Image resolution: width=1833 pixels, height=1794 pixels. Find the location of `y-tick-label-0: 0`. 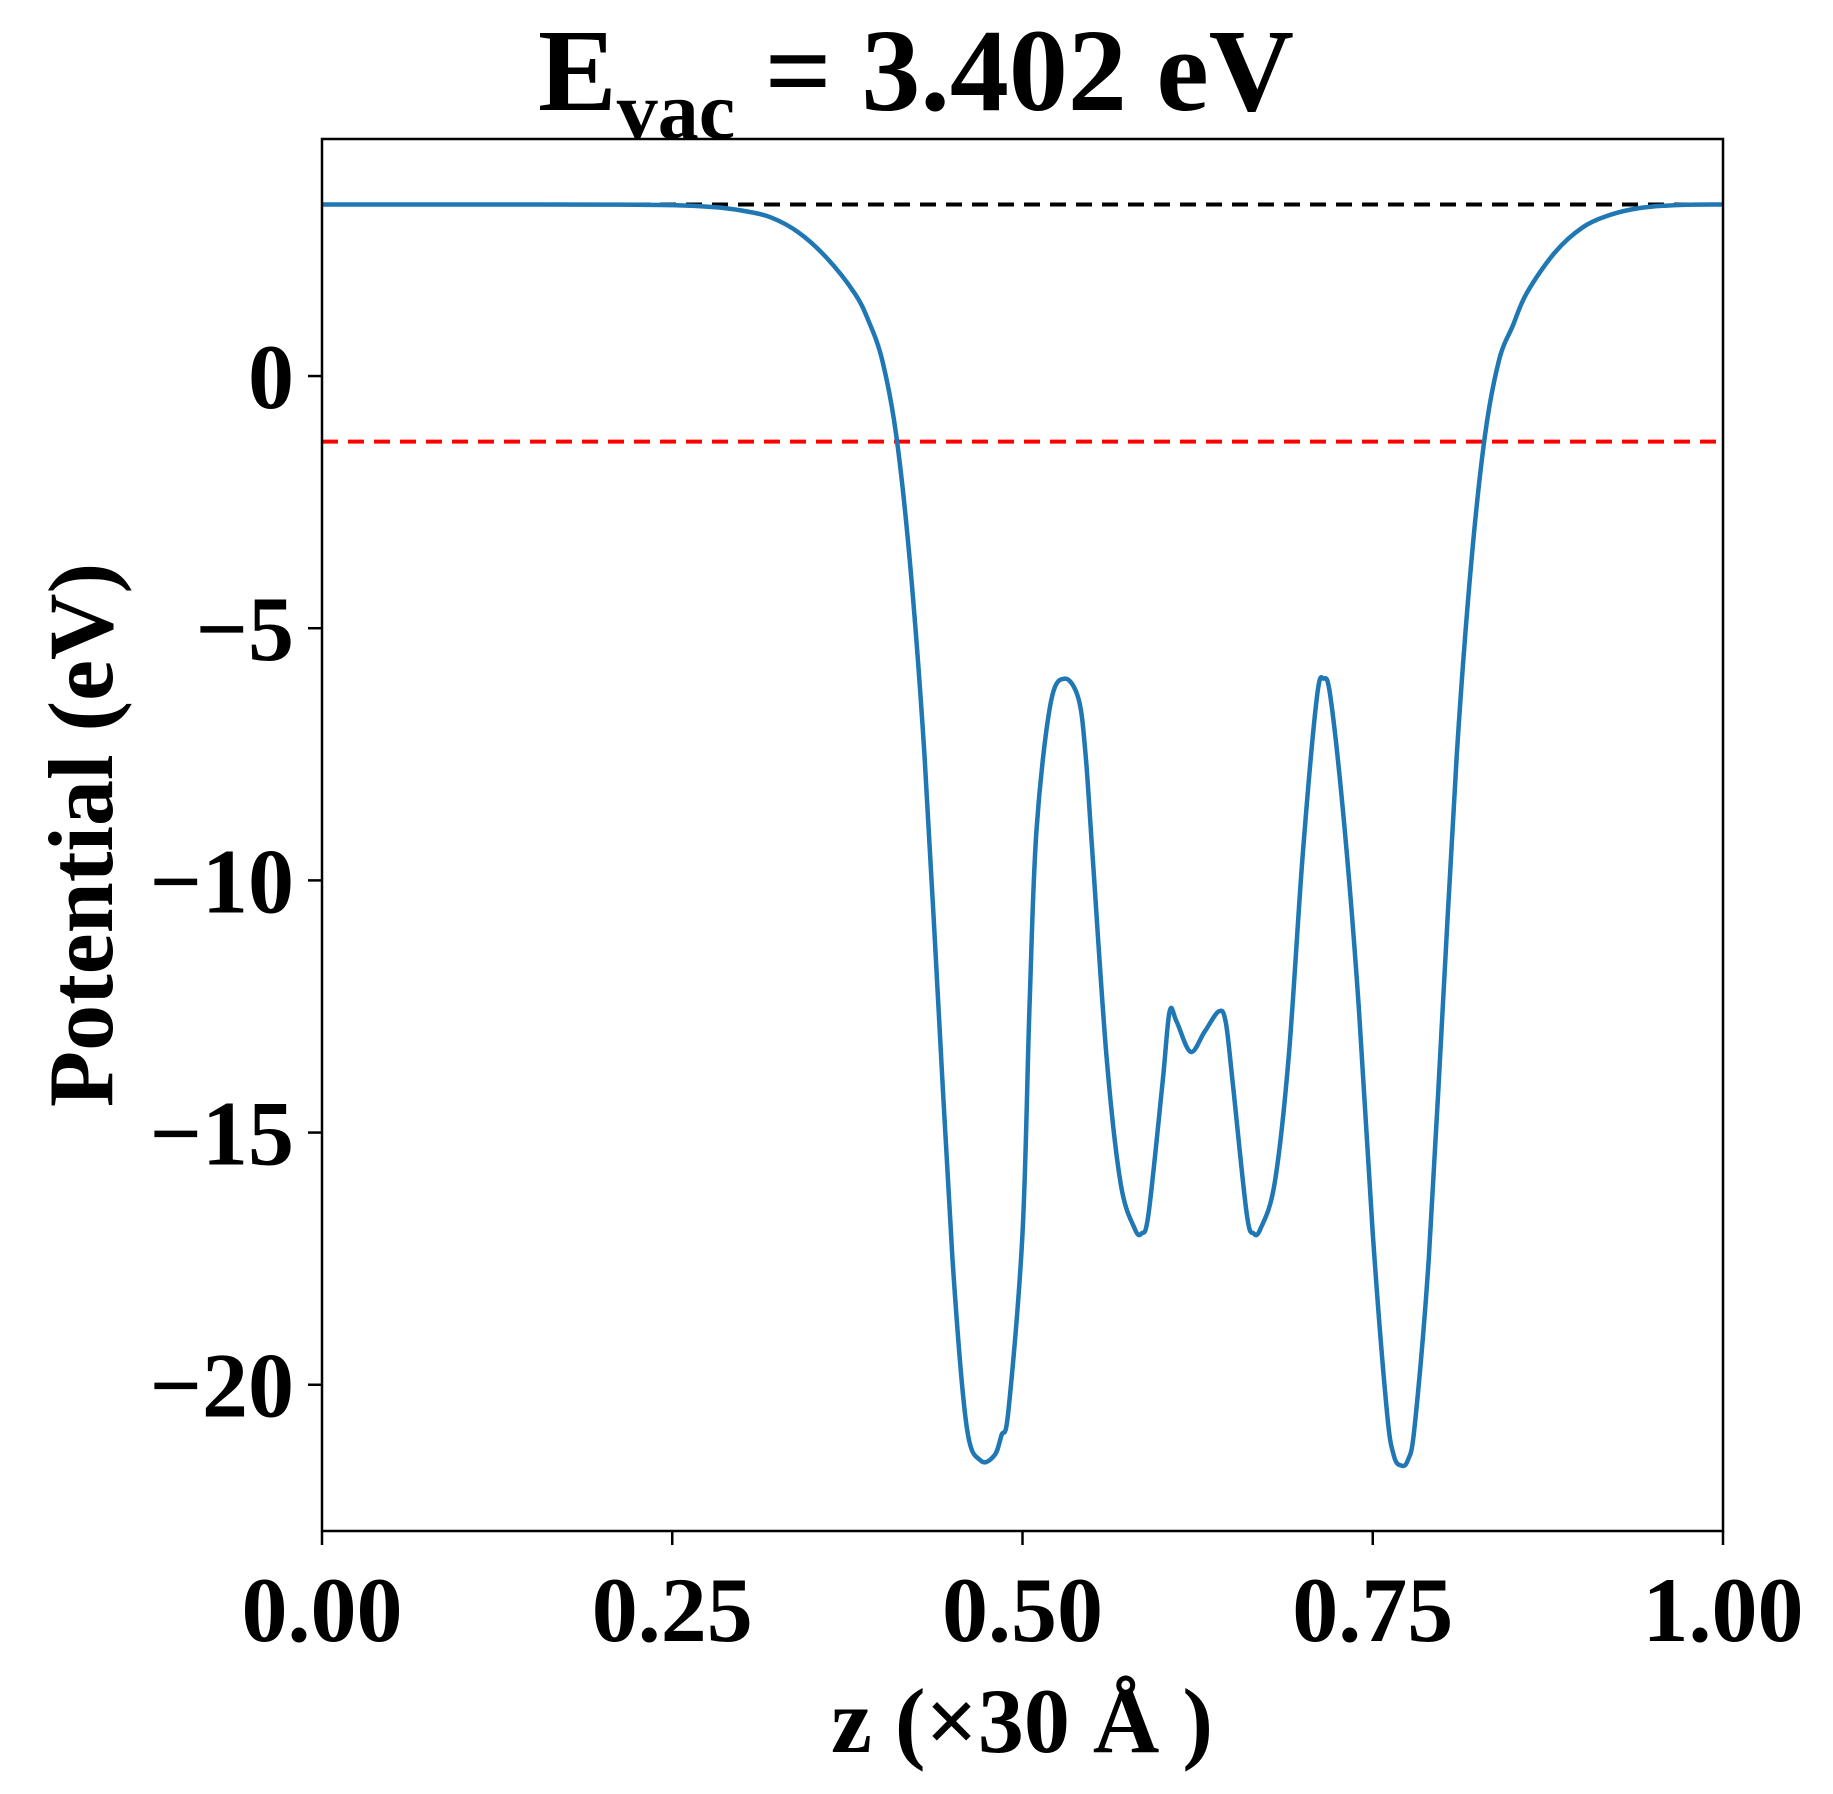

y-tick-label-0: 0 is located at coordinates (271, 377).